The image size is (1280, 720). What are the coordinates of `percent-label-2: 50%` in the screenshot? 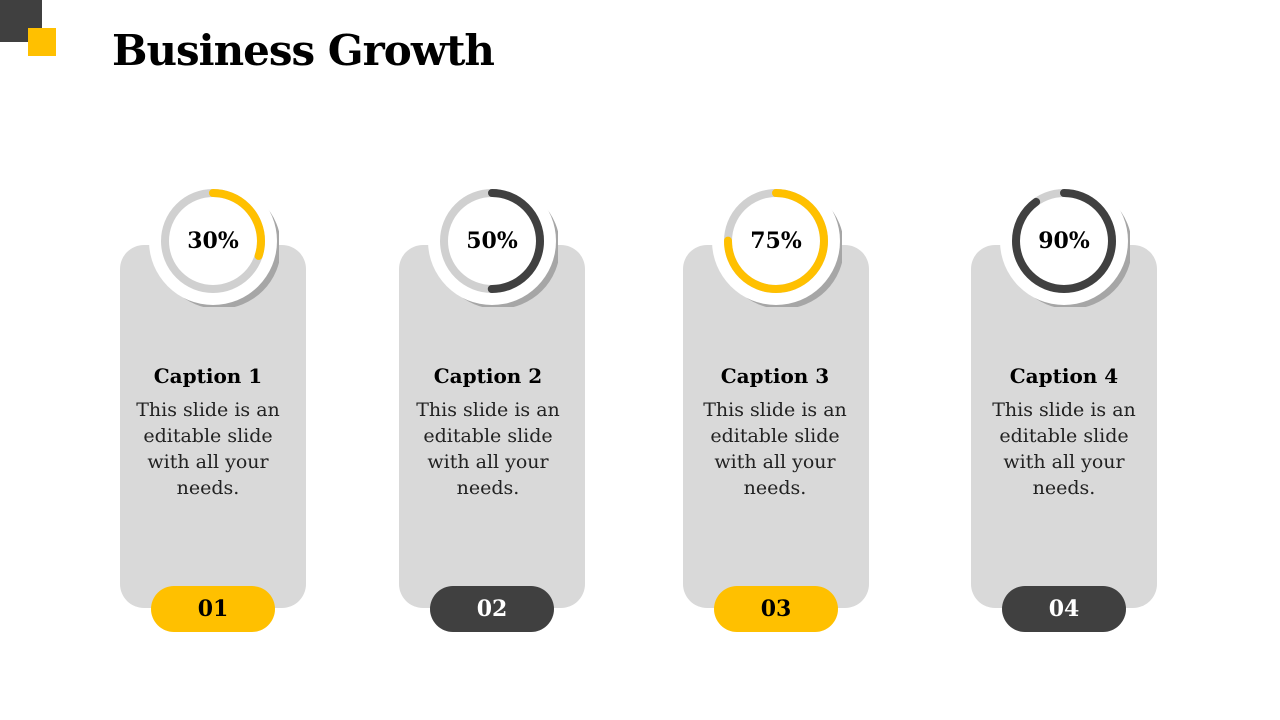 It's located at (492, 241).